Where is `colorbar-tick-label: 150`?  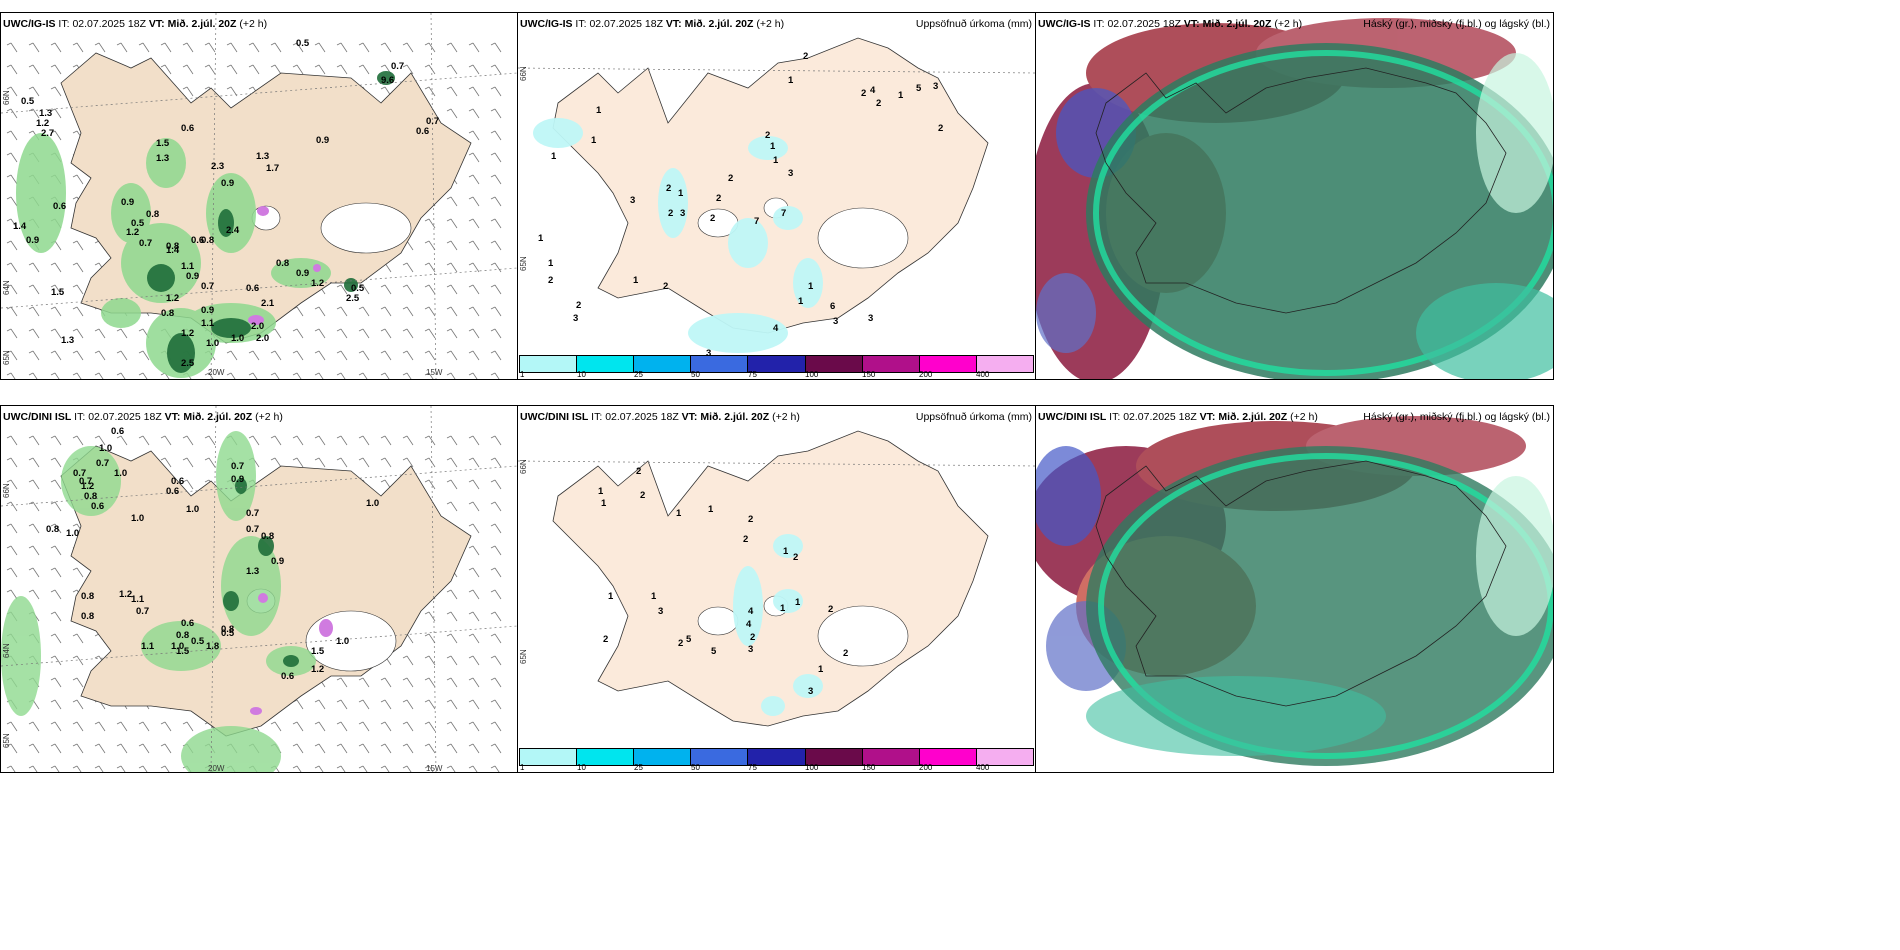 colorbar-tick-label: 150 is located at coordinates (869, 374).